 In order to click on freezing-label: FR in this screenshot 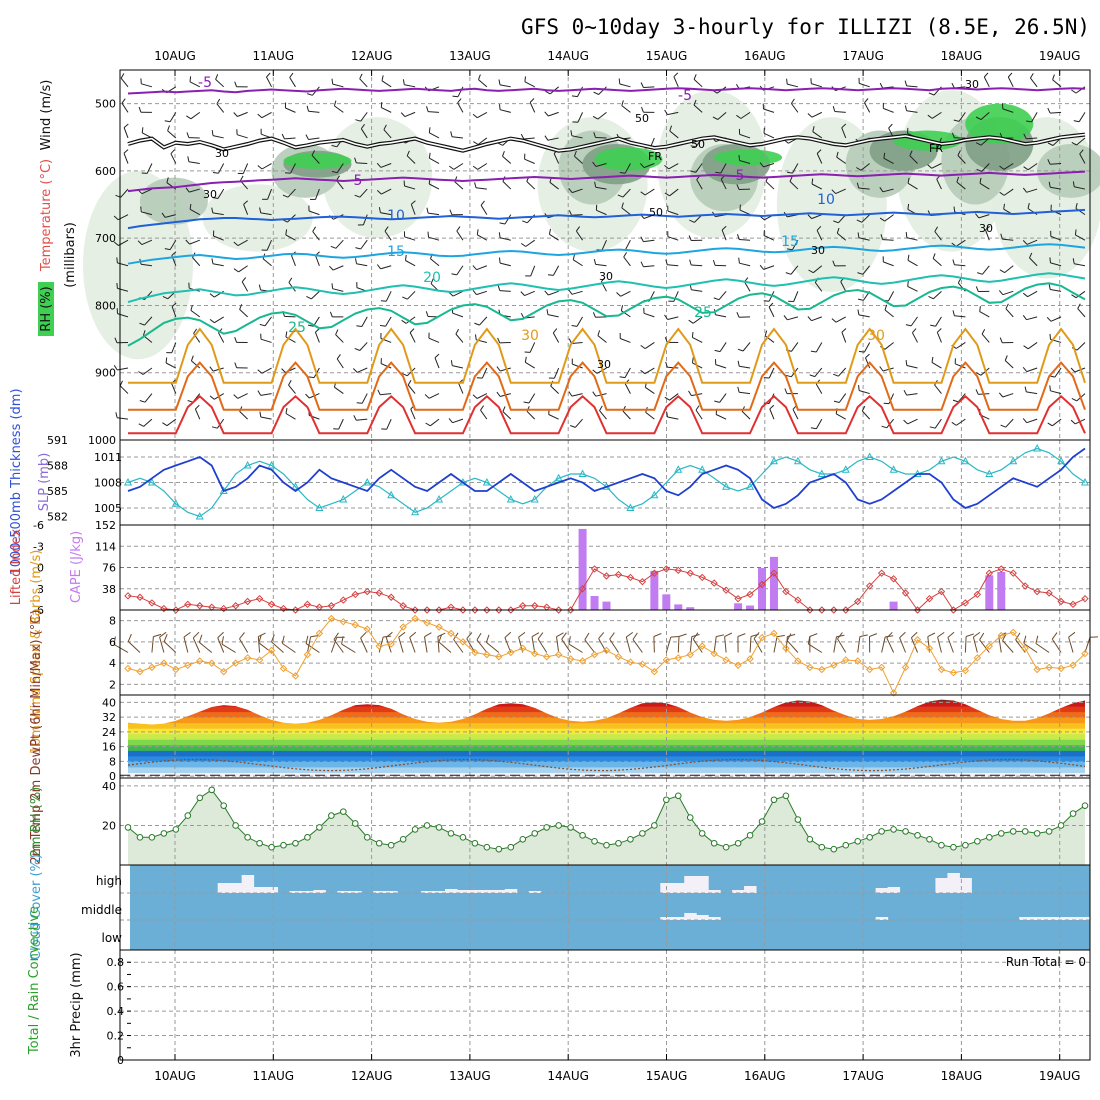, I will do `click(655, 156)`.